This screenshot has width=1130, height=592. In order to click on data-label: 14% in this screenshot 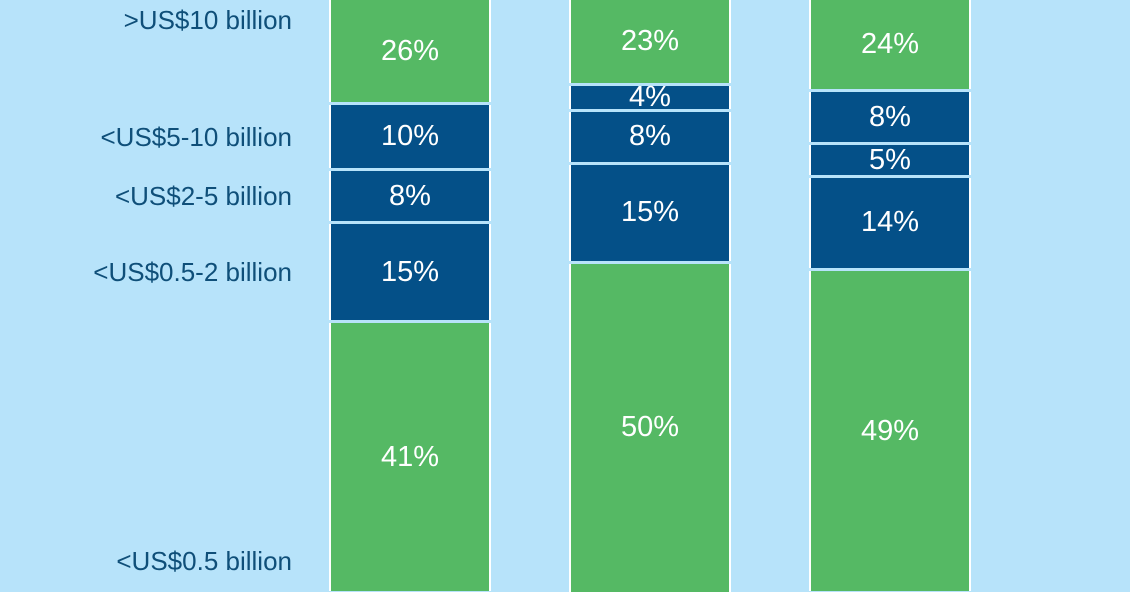, I will do `click(890, 222)`.